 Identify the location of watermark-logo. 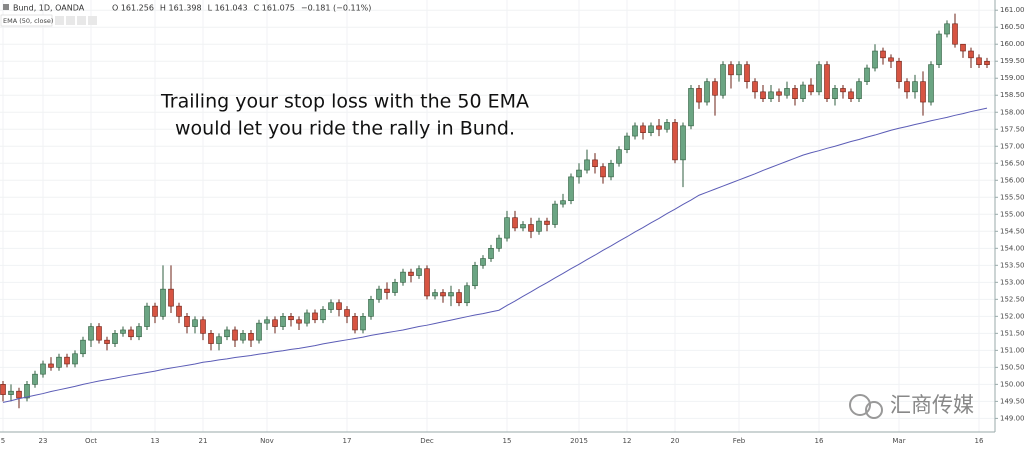
(866, 406).